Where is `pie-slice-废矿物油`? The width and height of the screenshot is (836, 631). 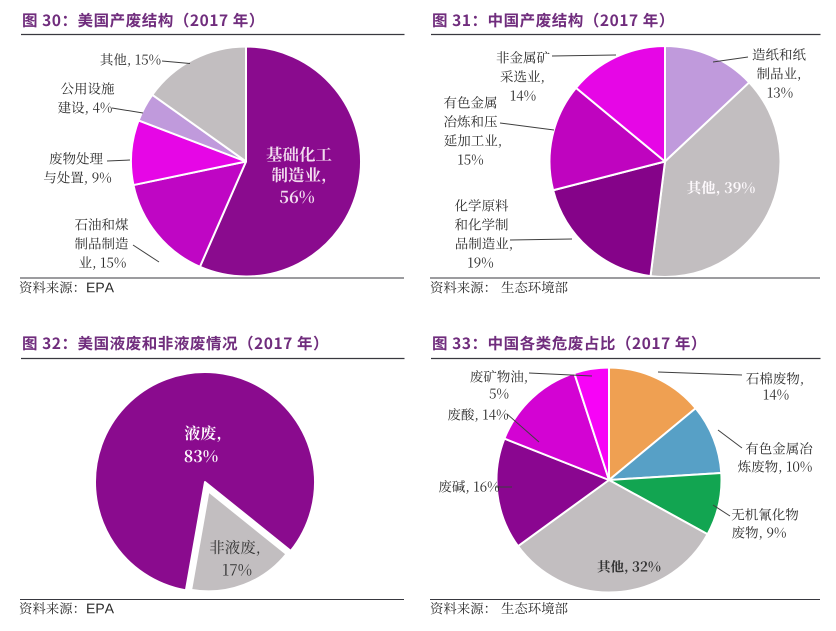
pie-slice-废矿物油 is located at coordinates (591, 423).